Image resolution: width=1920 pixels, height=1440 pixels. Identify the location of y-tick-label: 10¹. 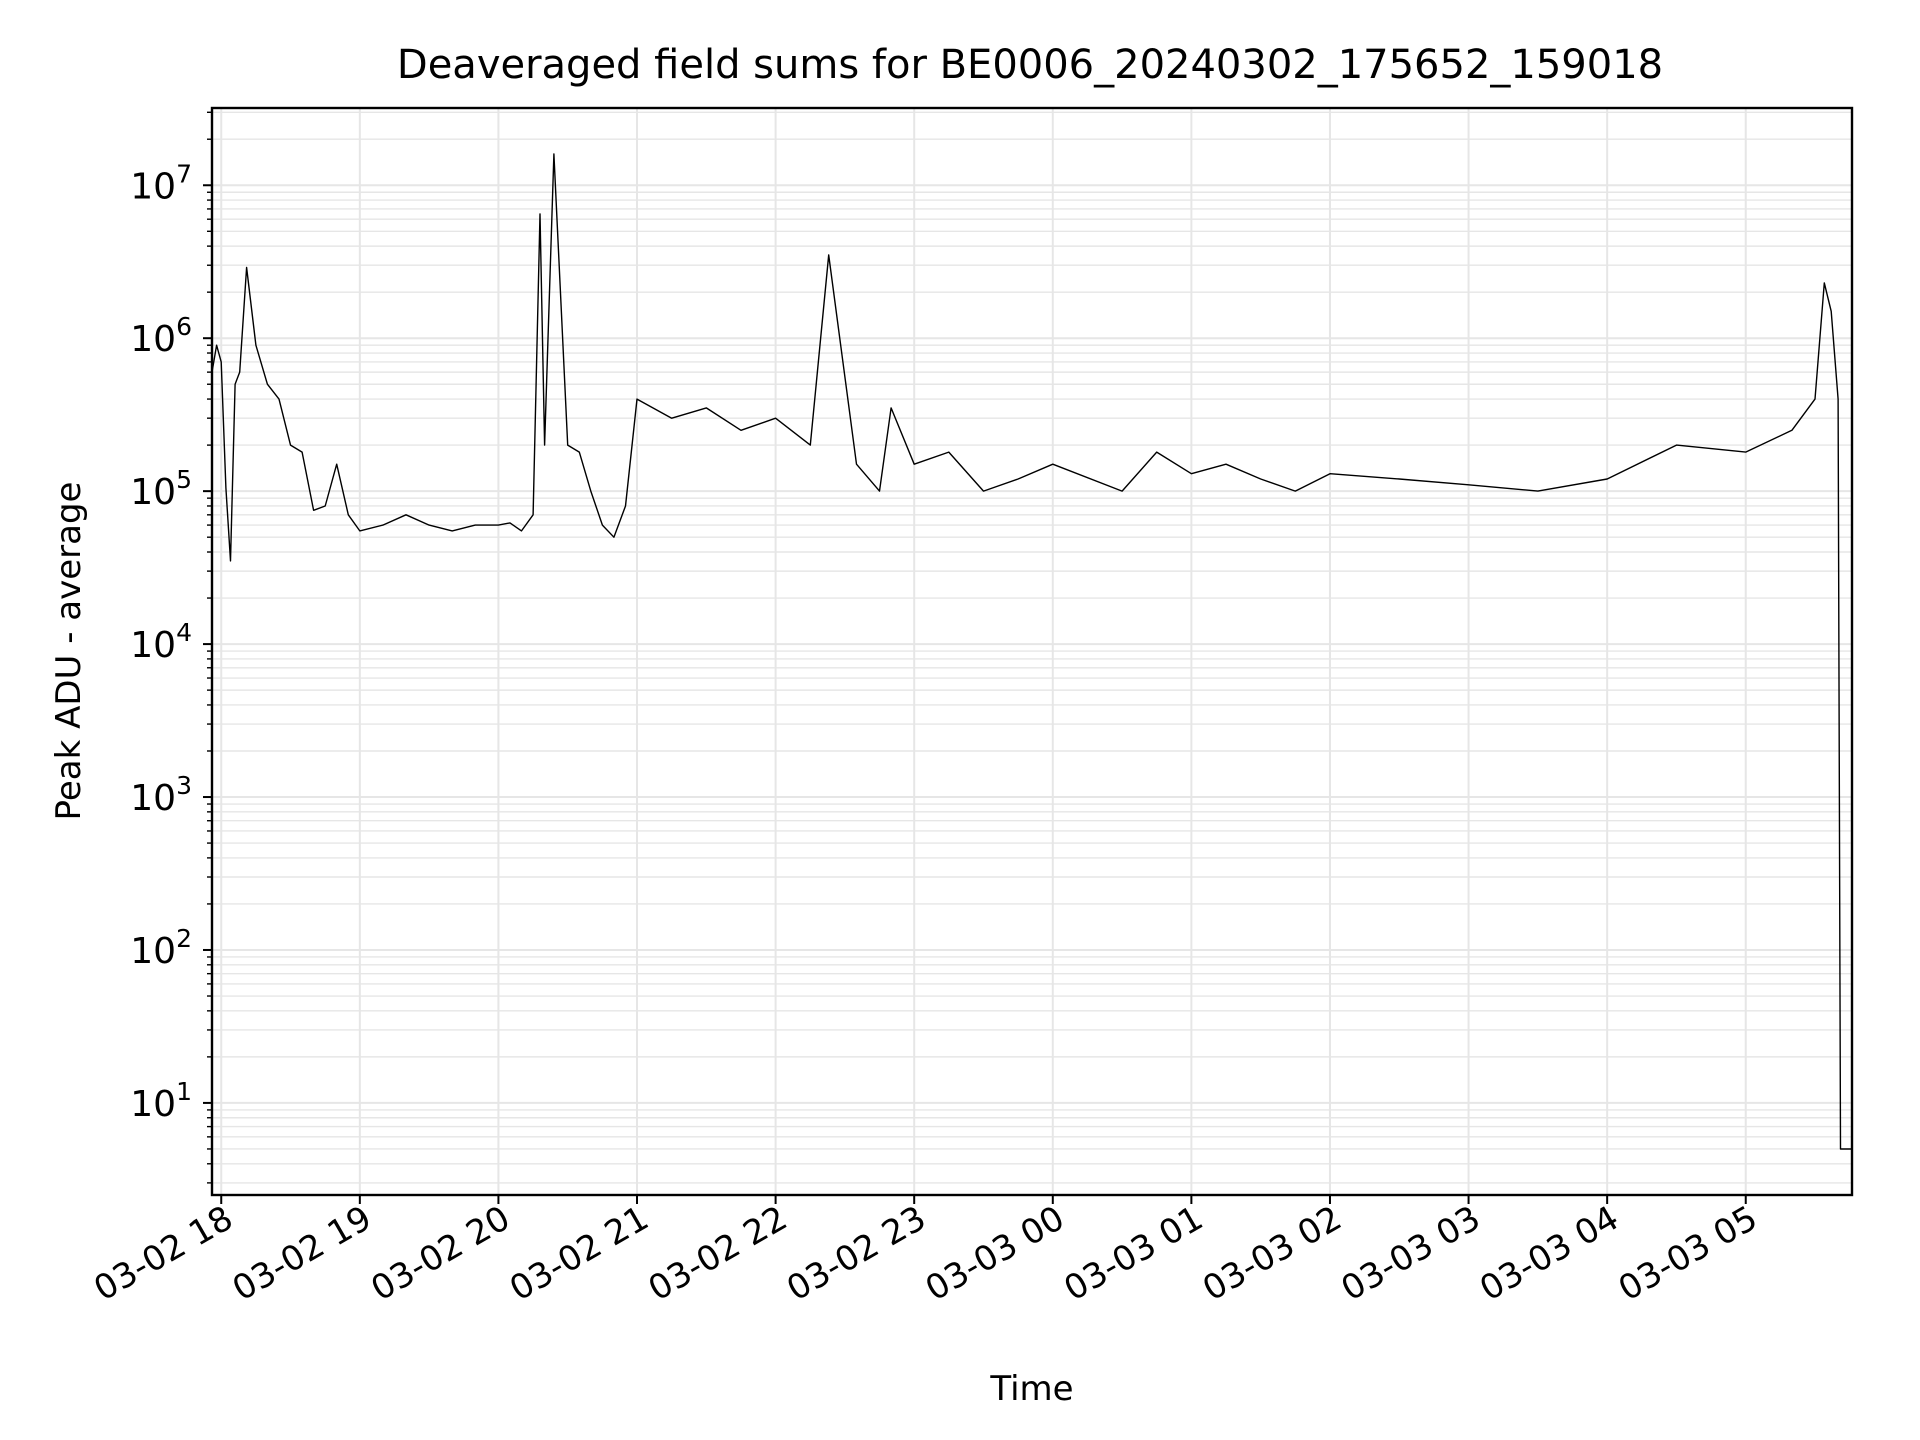
(161, 1101).